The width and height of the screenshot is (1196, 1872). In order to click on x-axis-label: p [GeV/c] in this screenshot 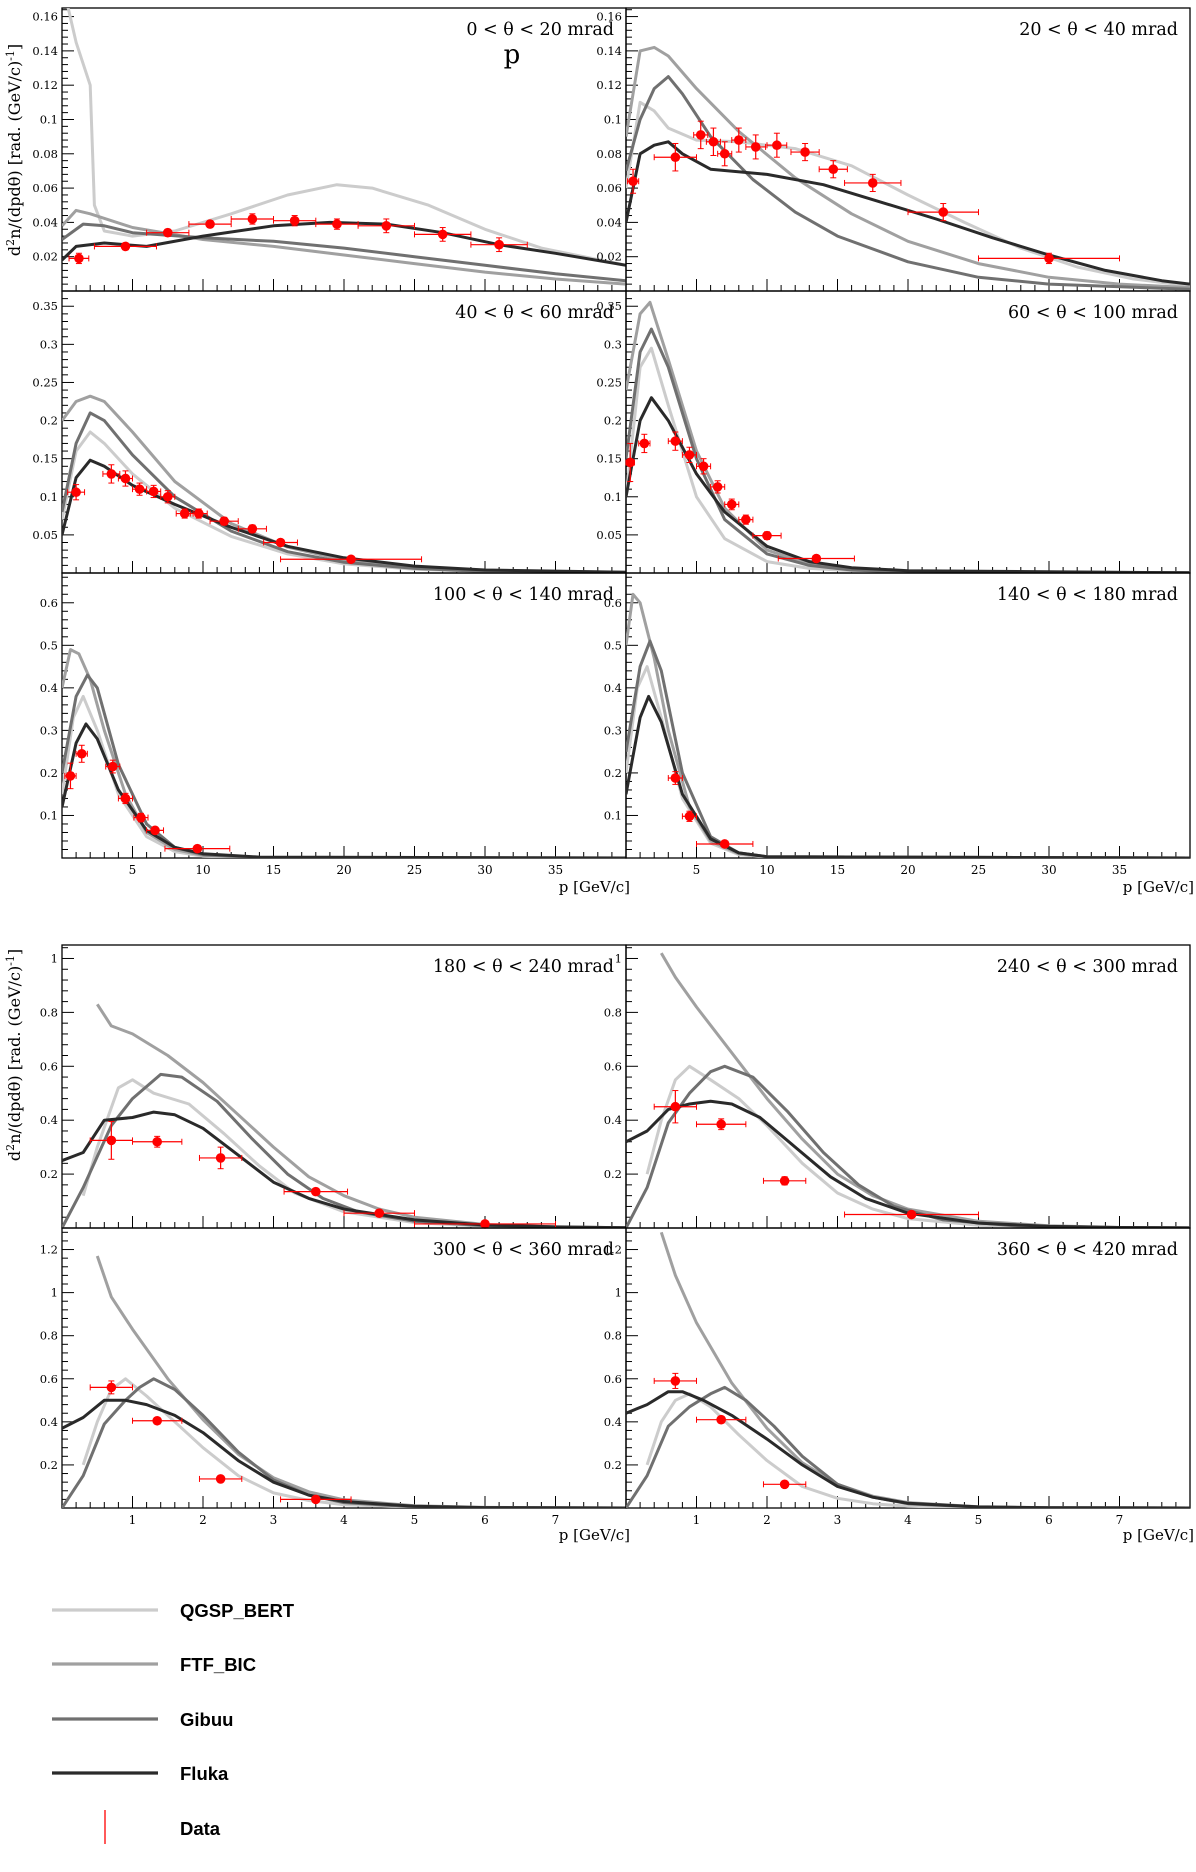, I will do `click(594, 1535)`.